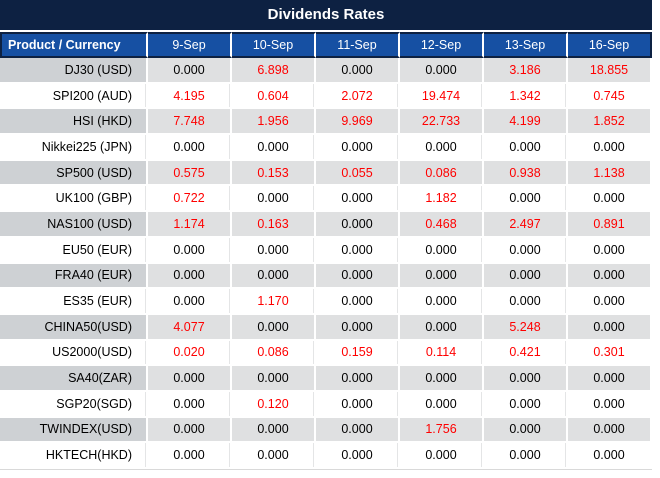 Image resolution: width=660 pixels, height=478 pixels. I want to click on value-cell: 9.969, so click(358, 122).